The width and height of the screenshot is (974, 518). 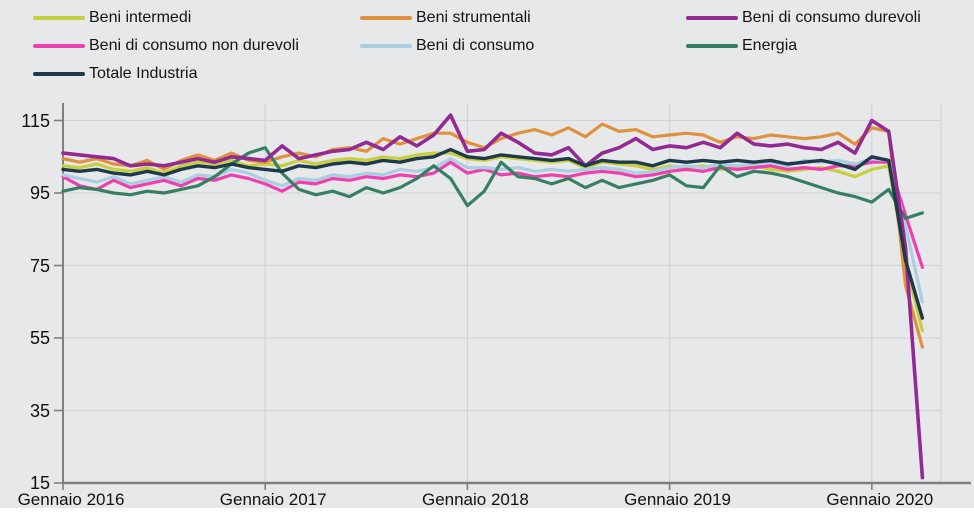 I want to click on legend-item-beni-di-consumo: Beni di consumo, so click(x=447, y=45).